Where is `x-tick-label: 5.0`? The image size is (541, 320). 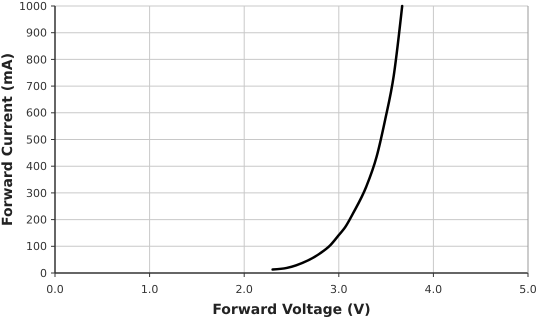 x-tick-label: 5.0 is located at coordinates (528, 289).